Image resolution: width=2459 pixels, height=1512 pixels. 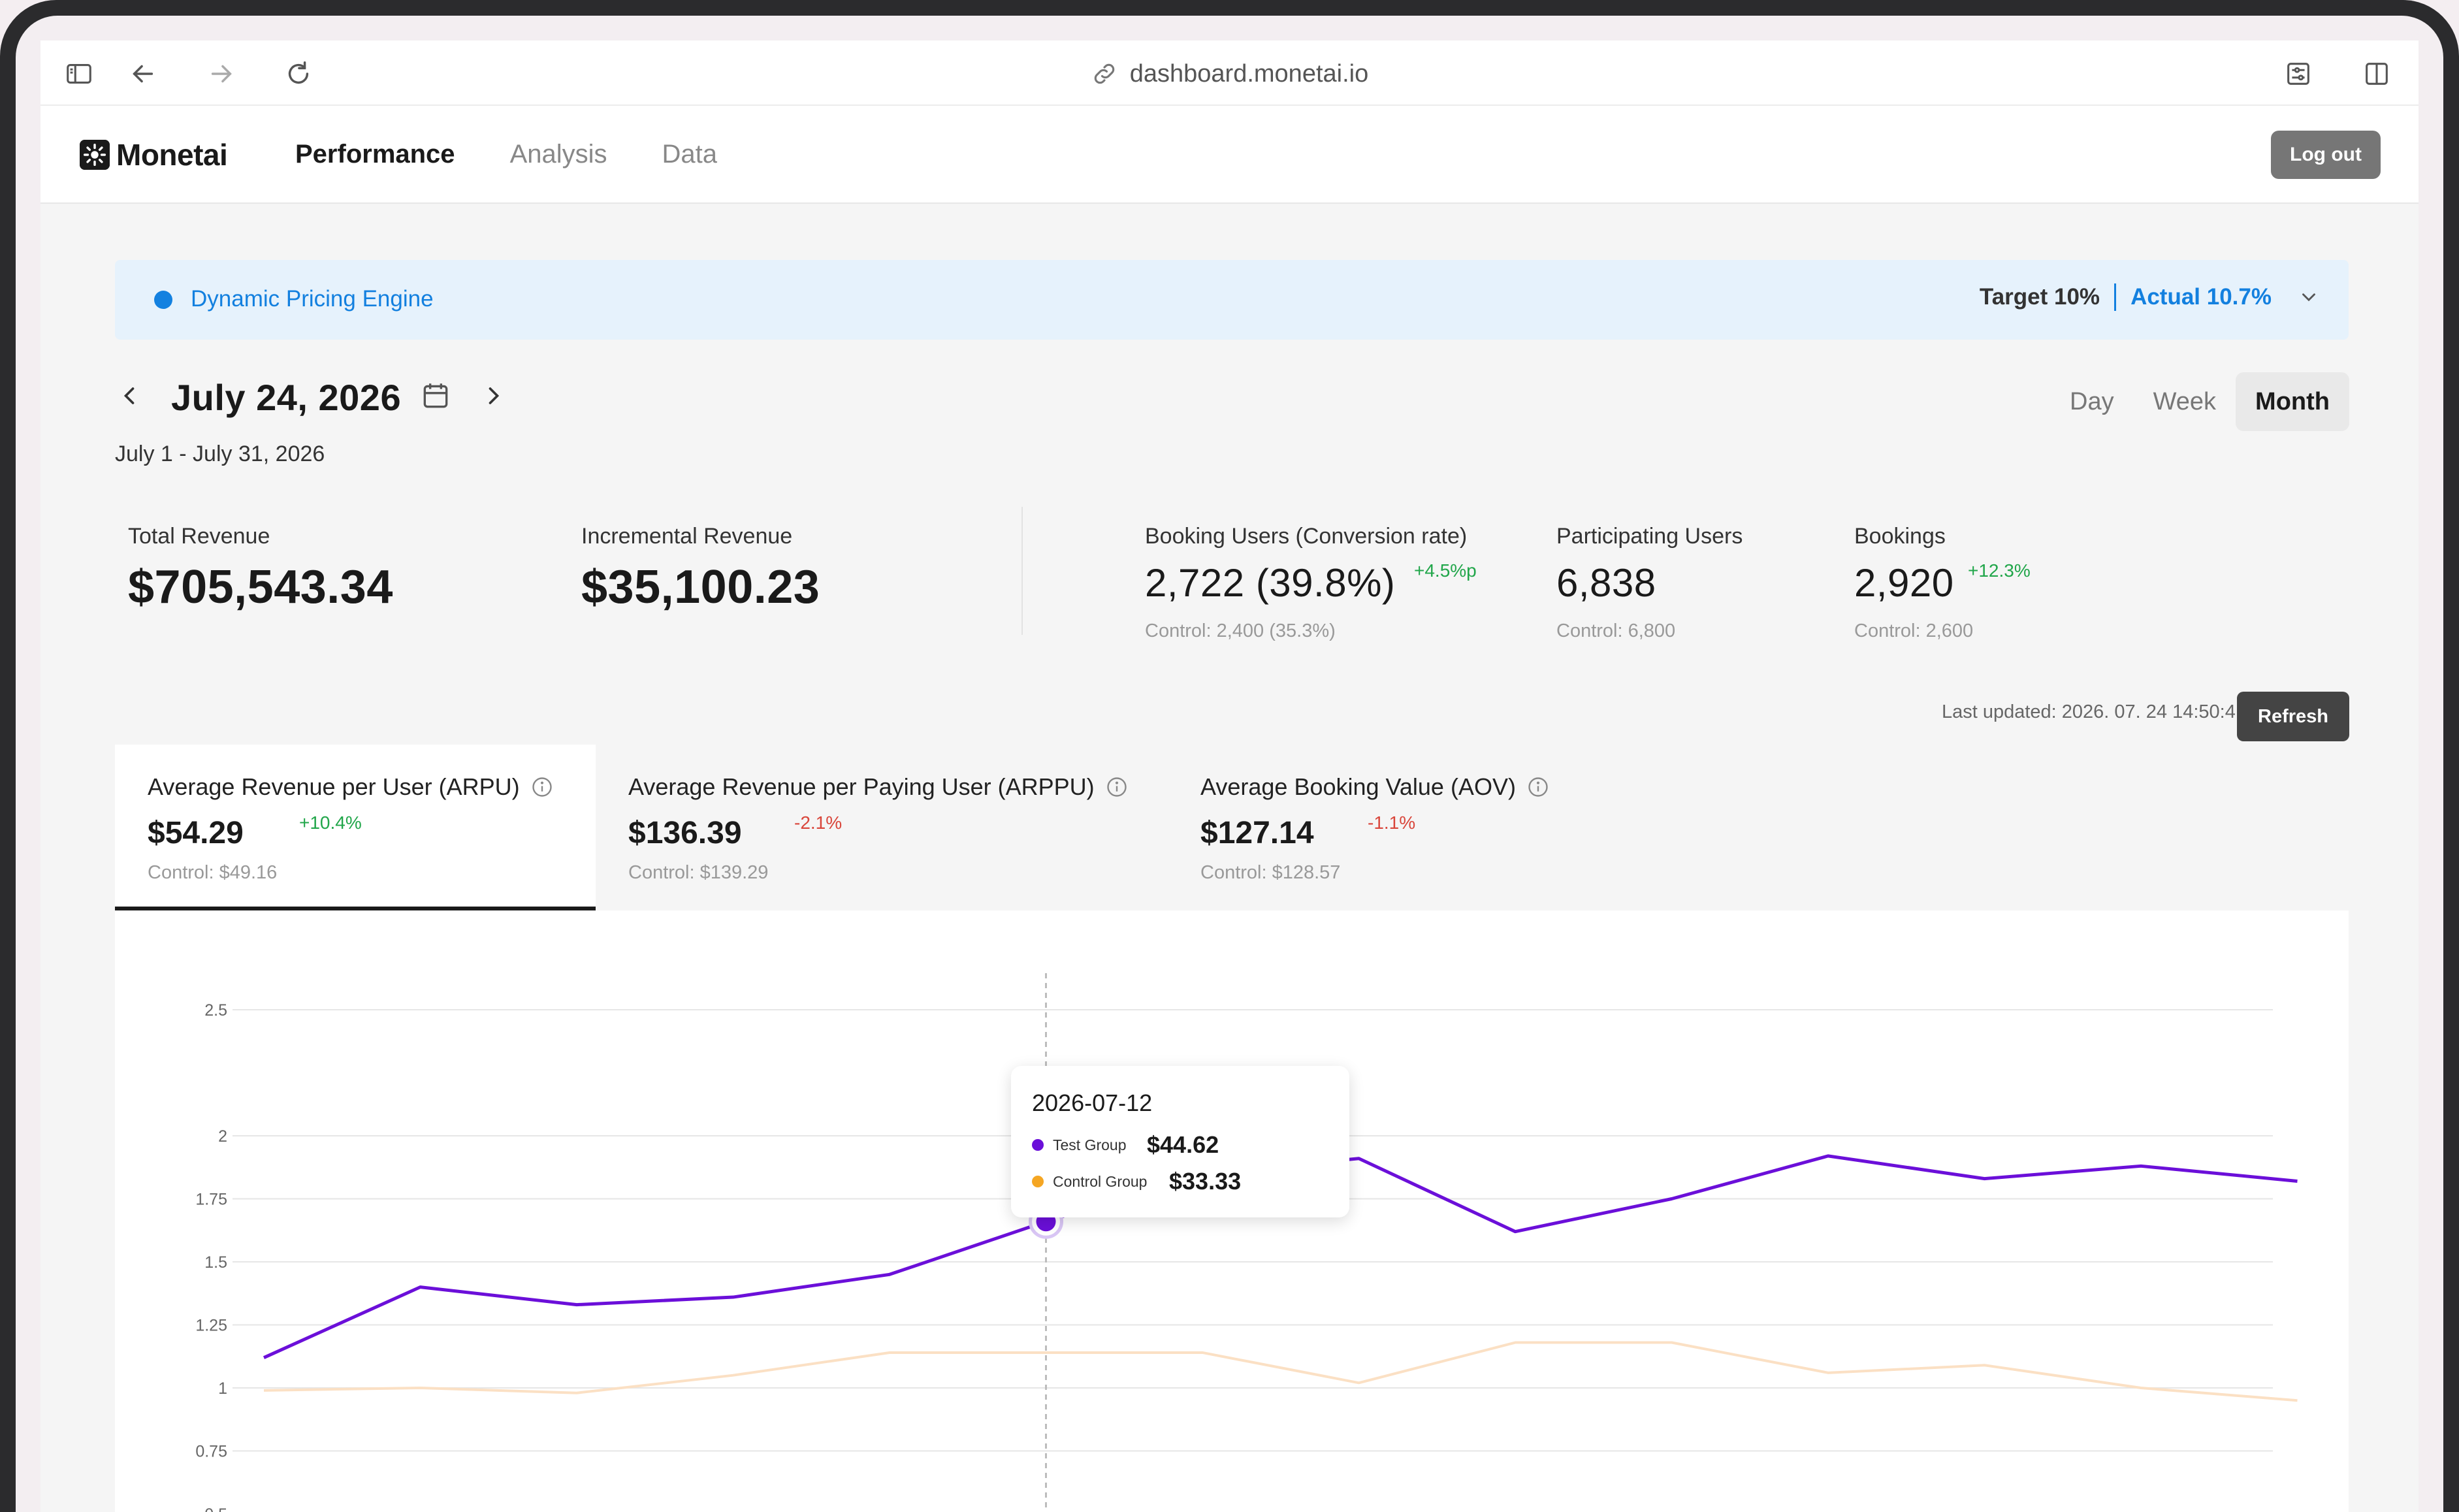 I want to click on tab-arpu-title: Average Revenue per User (ARPU), so click(x=351, y=787).